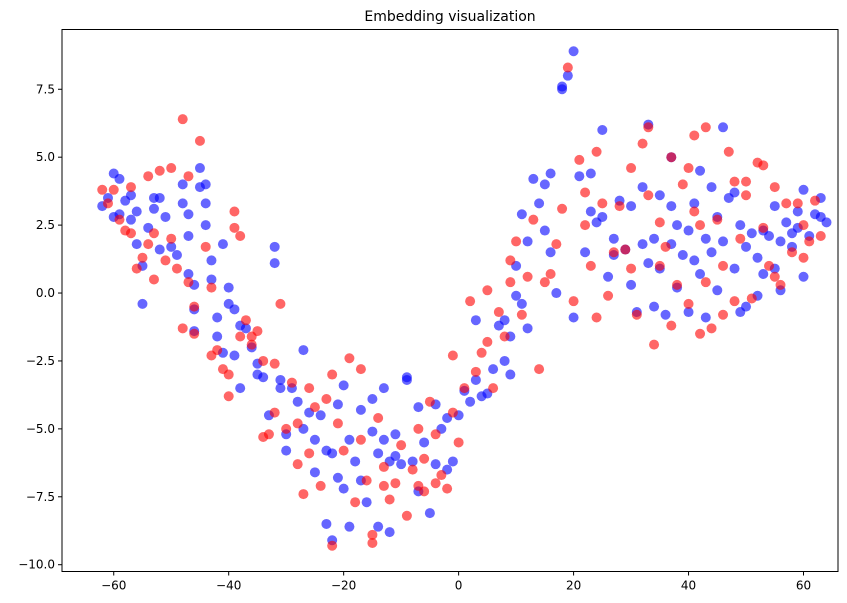 This screenshot has width=847, height=603. Describe the element at coordinates (45, 293) in the screenshot. I see `y-tick-label: 0.0` at that location.